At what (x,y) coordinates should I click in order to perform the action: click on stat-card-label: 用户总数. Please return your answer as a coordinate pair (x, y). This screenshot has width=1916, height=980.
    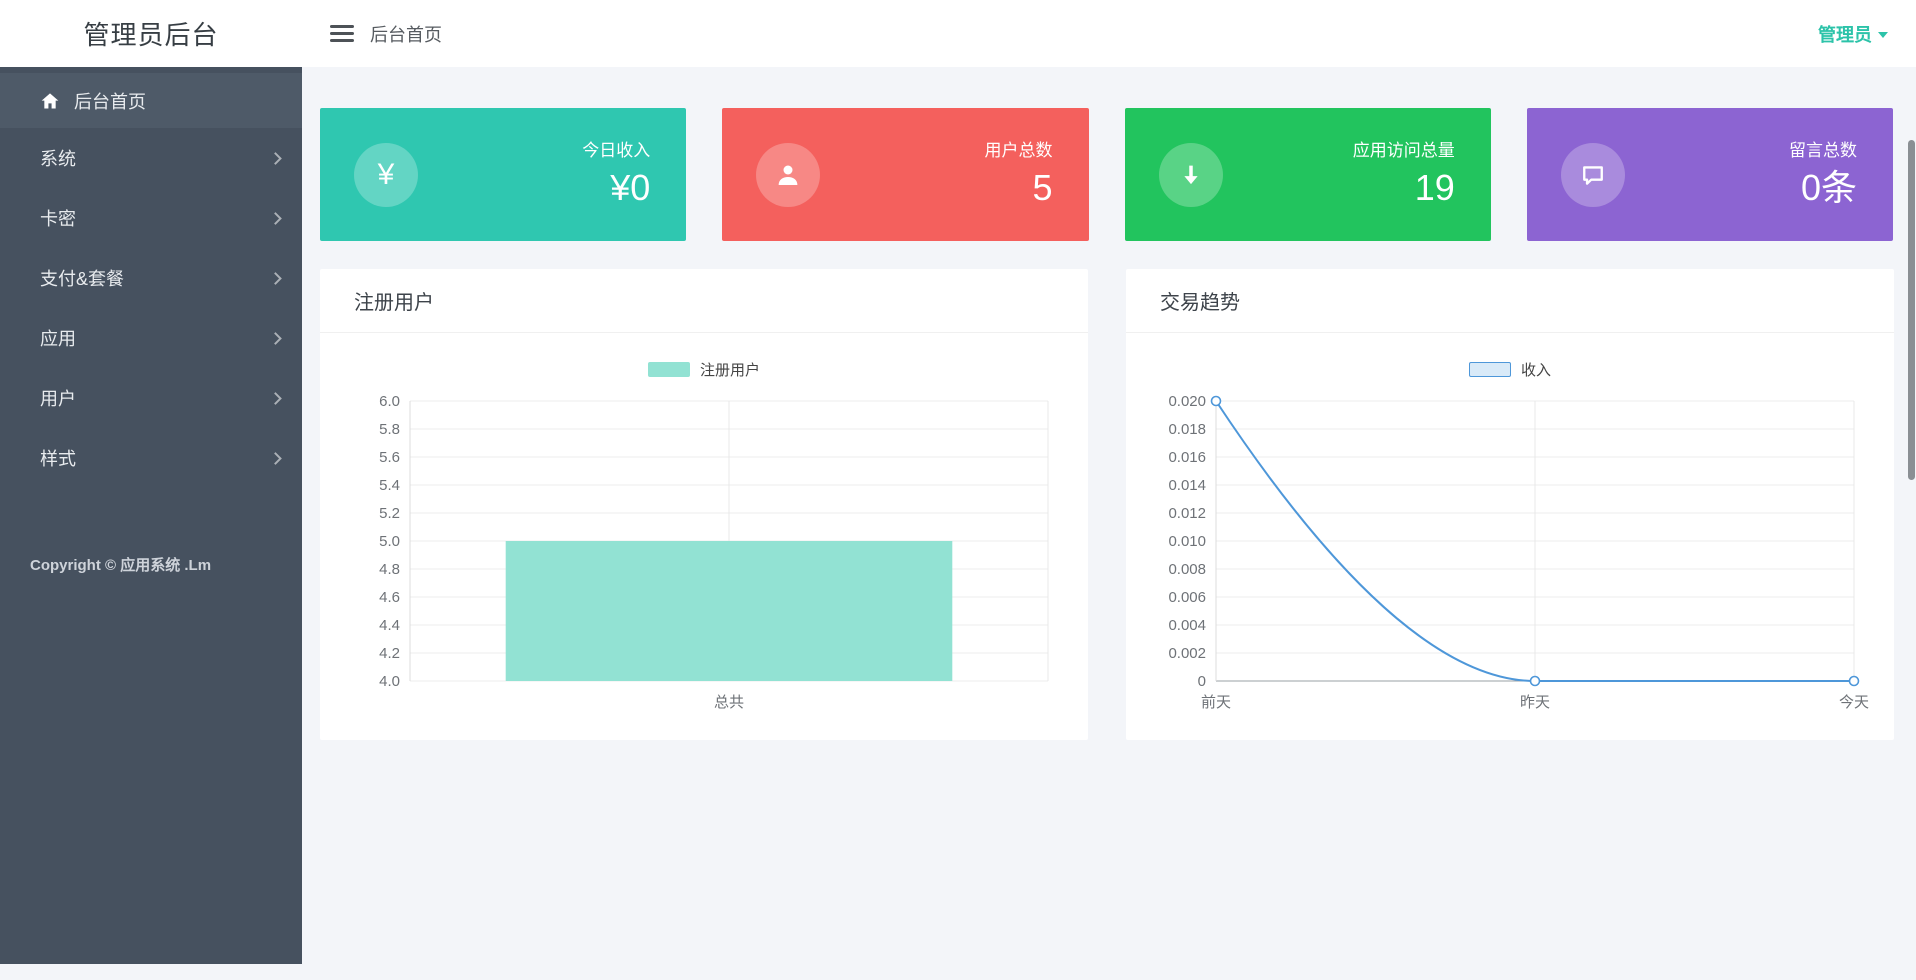
    Looking at the image, I should click on (1018, 150).